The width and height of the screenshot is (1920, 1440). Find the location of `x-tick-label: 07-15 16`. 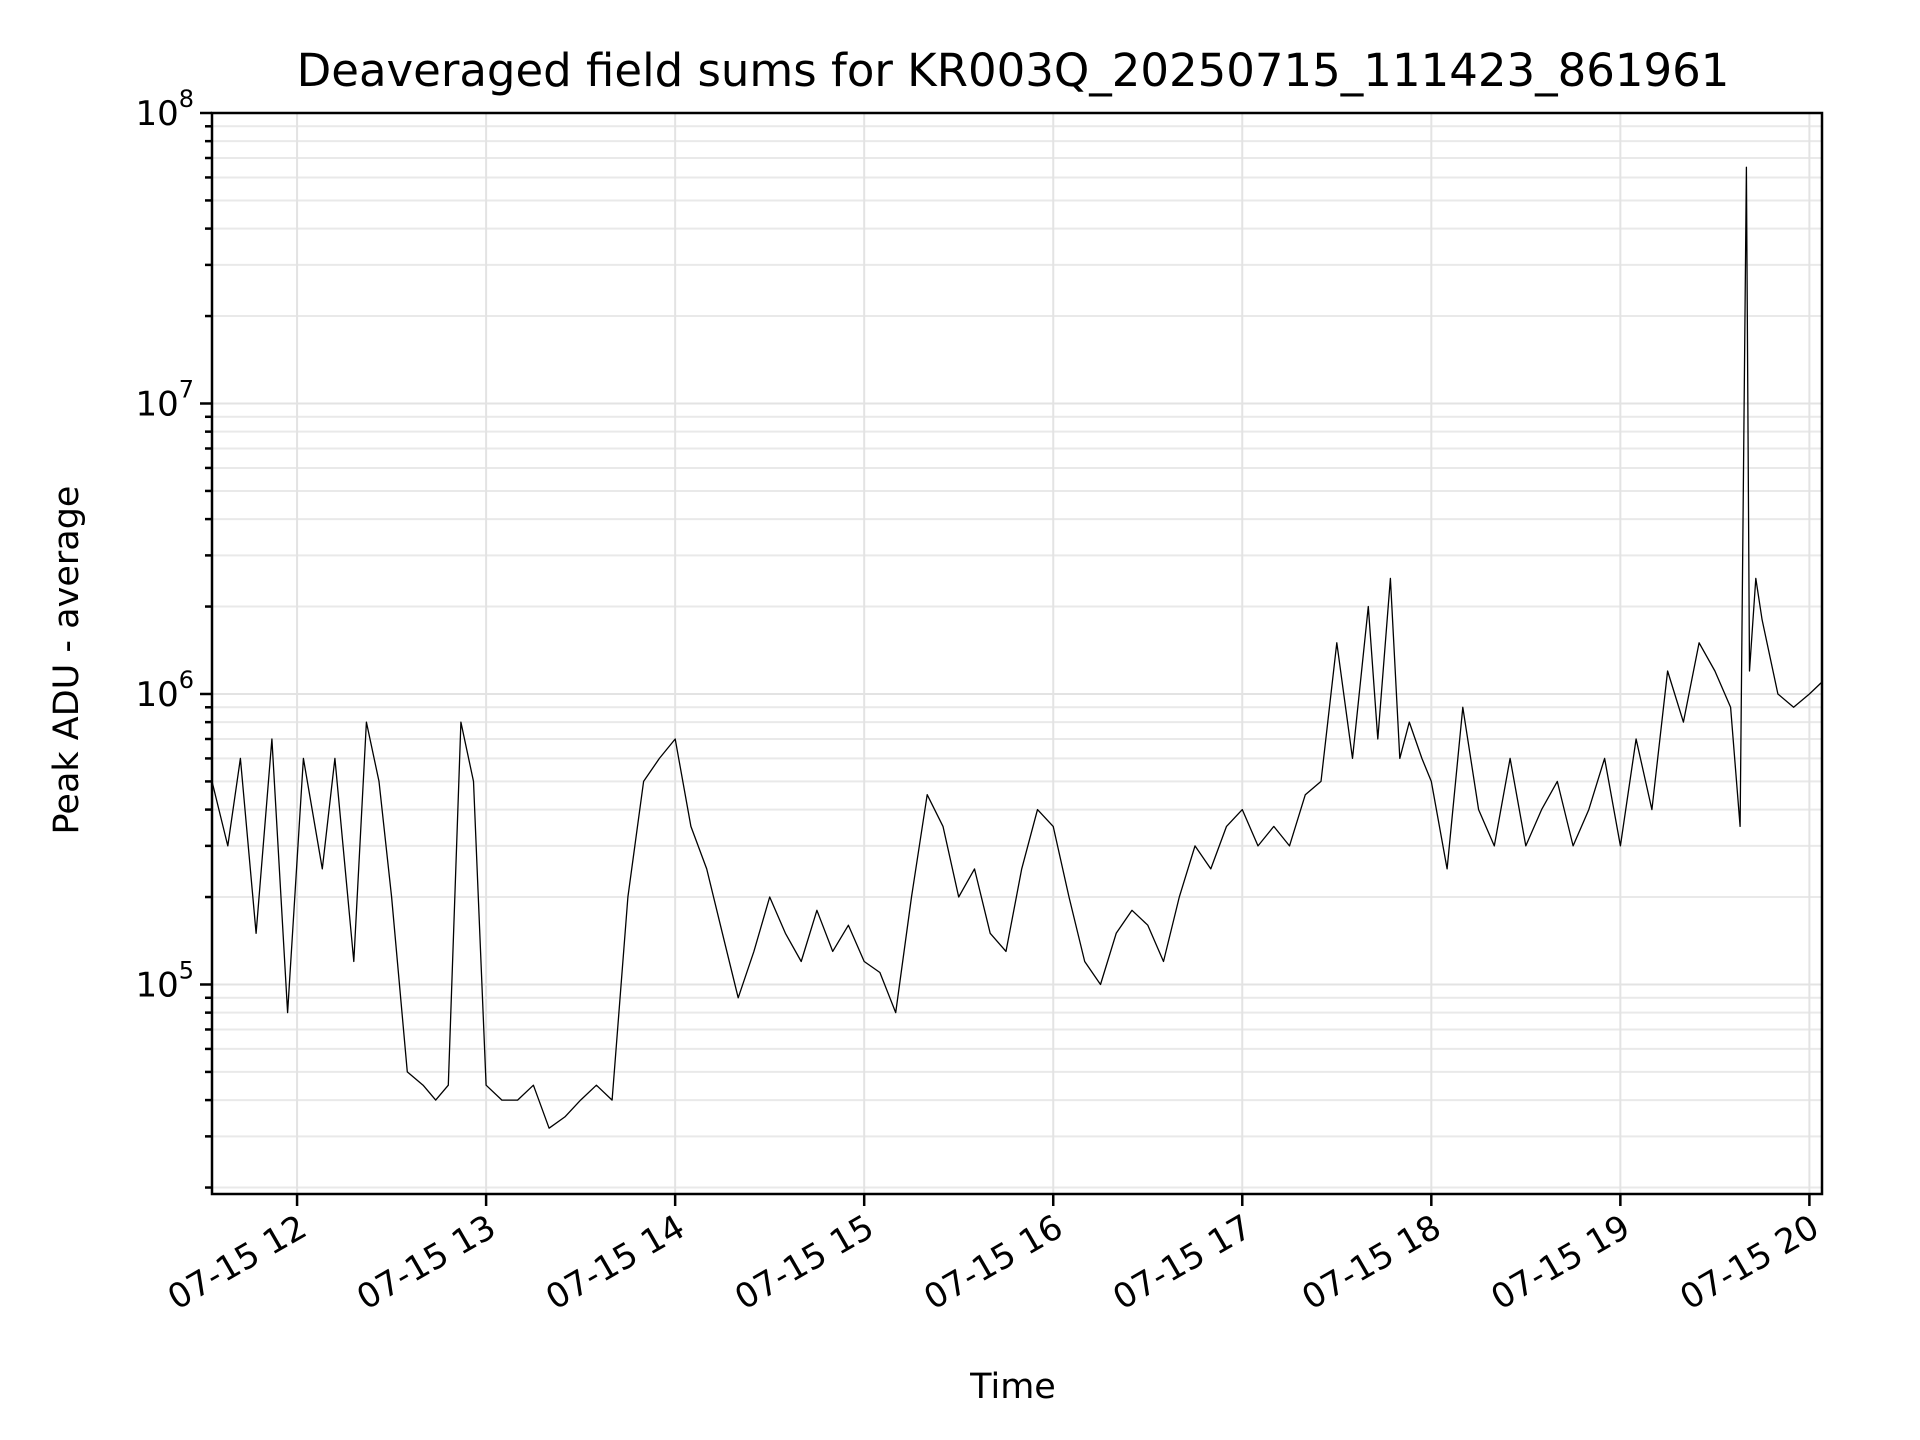

x-tick-label: 07-15 16 is located at coordinates (993, 1262).